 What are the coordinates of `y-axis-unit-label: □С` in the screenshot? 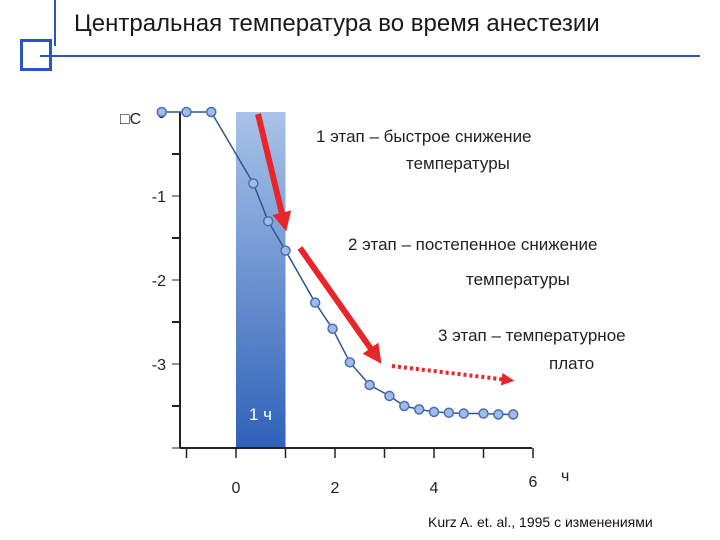 It's located at (130, 119).